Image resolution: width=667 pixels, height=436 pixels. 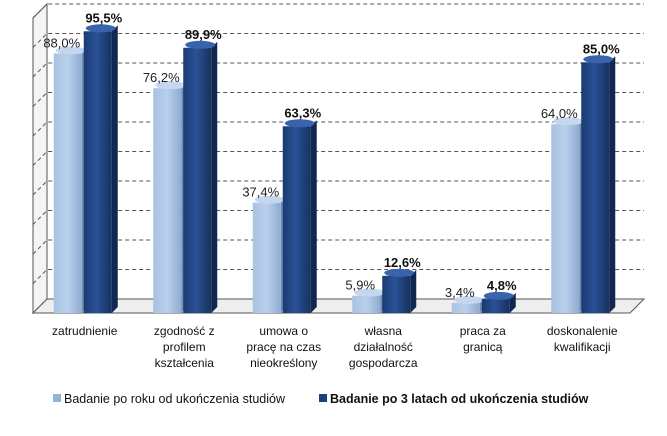 What do you see at coordinates (402, 262) in the screenshot?
I see `data-label: 12,6%` at bounding box center [402, 262].